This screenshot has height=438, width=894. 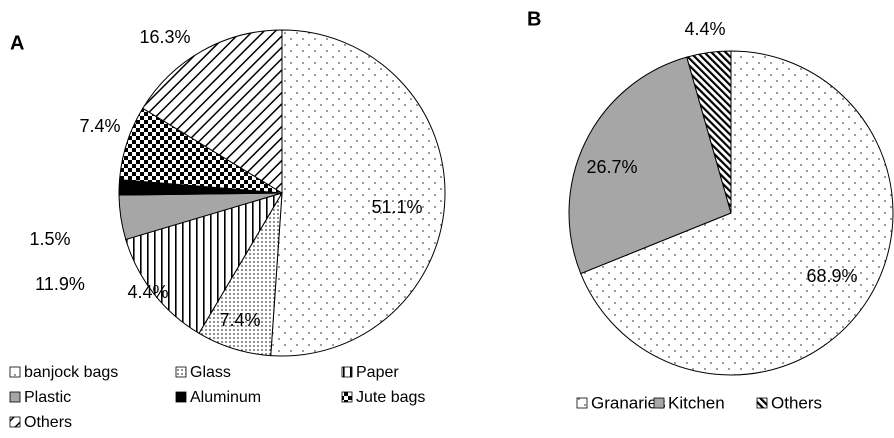 What do you see at coordinates (831, 276) in the screenshot?
I see `data-label: 68.9%` at bounding box center [831, 276].